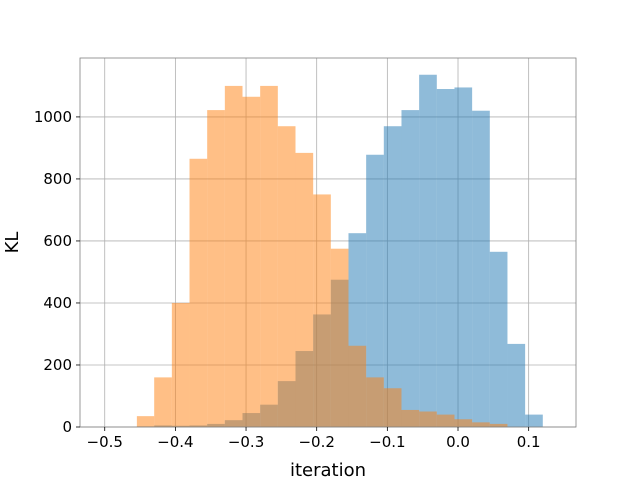 This screenshot has height=480, width=640. I want to click on x-axis-label: iteration, so click(328, 470).